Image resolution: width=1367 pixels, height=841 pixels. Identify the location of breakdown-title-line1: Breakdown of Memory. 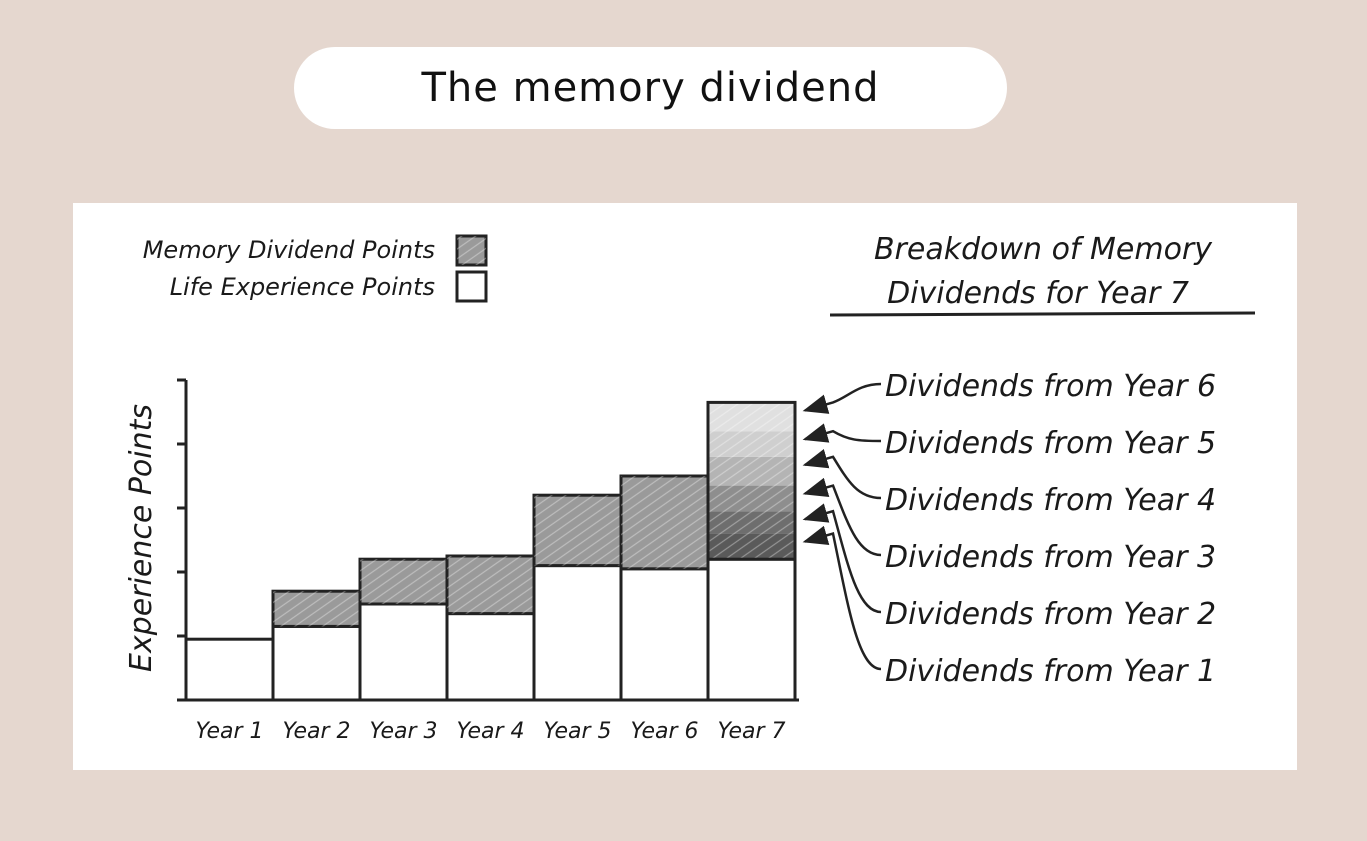
(1043, 249).